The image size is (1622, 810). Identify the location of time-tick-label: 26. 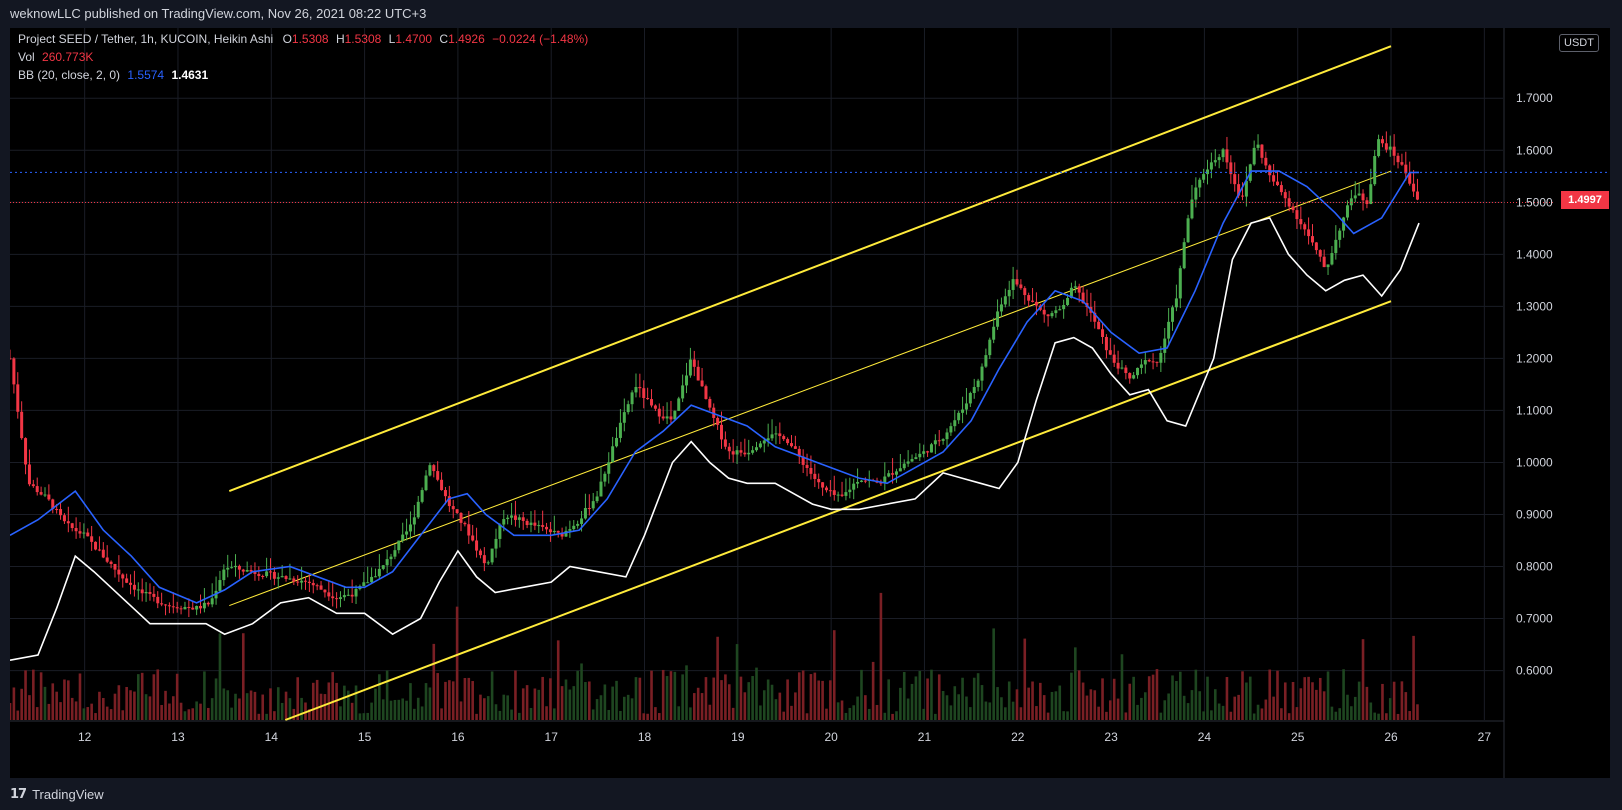
(1391, 737).